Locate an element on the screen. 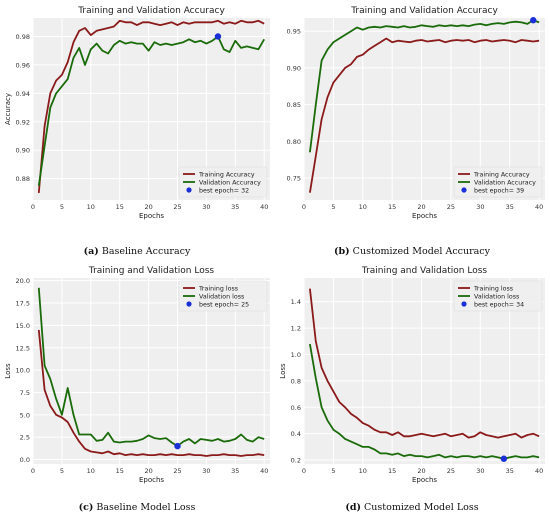 The width and height of the screenshot is (550, 516). y-axis-ticks: 0.0 2.5 5.0 7.5 10.0 12.5 15.0 17.5 20.0 is located at coordinates (23, 370).